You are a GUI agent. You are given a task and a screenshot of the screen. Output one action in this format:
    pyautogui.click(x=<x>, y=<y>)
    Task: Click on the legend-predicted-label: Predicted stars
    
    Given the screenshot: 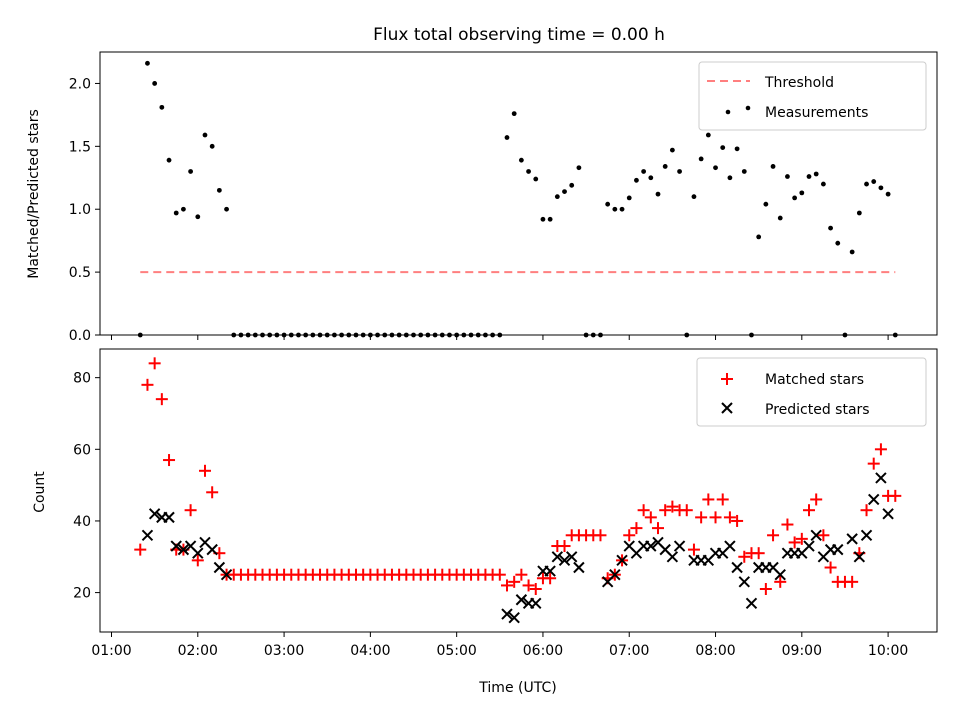 What is the action you would take?
    pyautogui.click(x=817, y=410)
    